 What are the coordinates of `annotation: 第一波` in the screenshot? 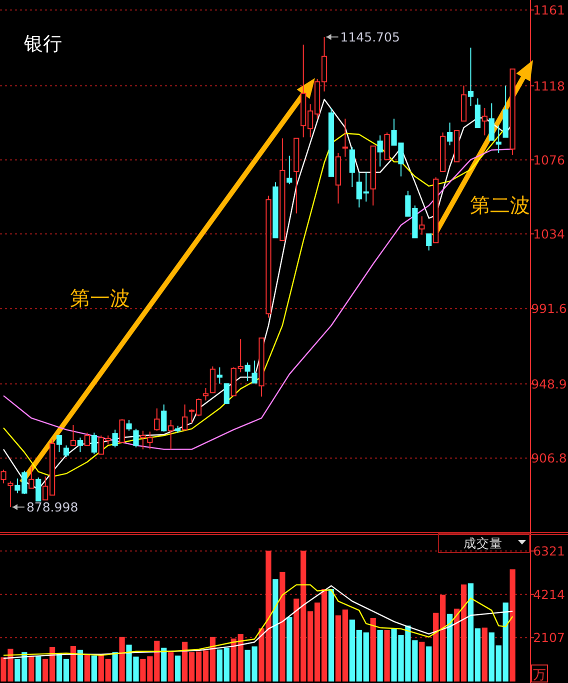 It's located at (100, 298).